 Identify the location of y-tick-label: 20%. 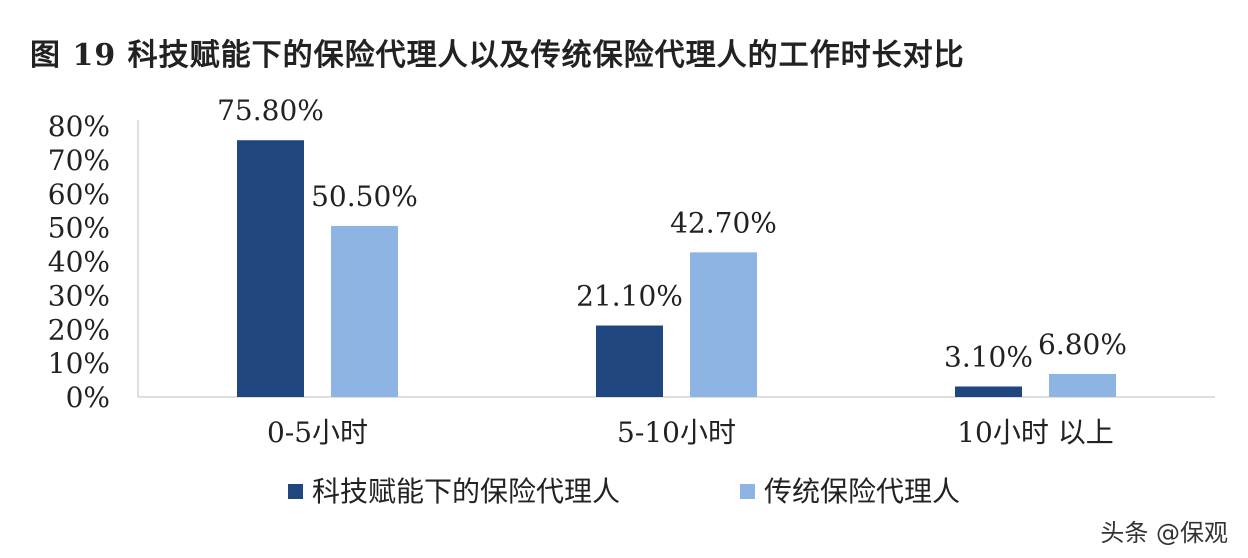
(79, 329).